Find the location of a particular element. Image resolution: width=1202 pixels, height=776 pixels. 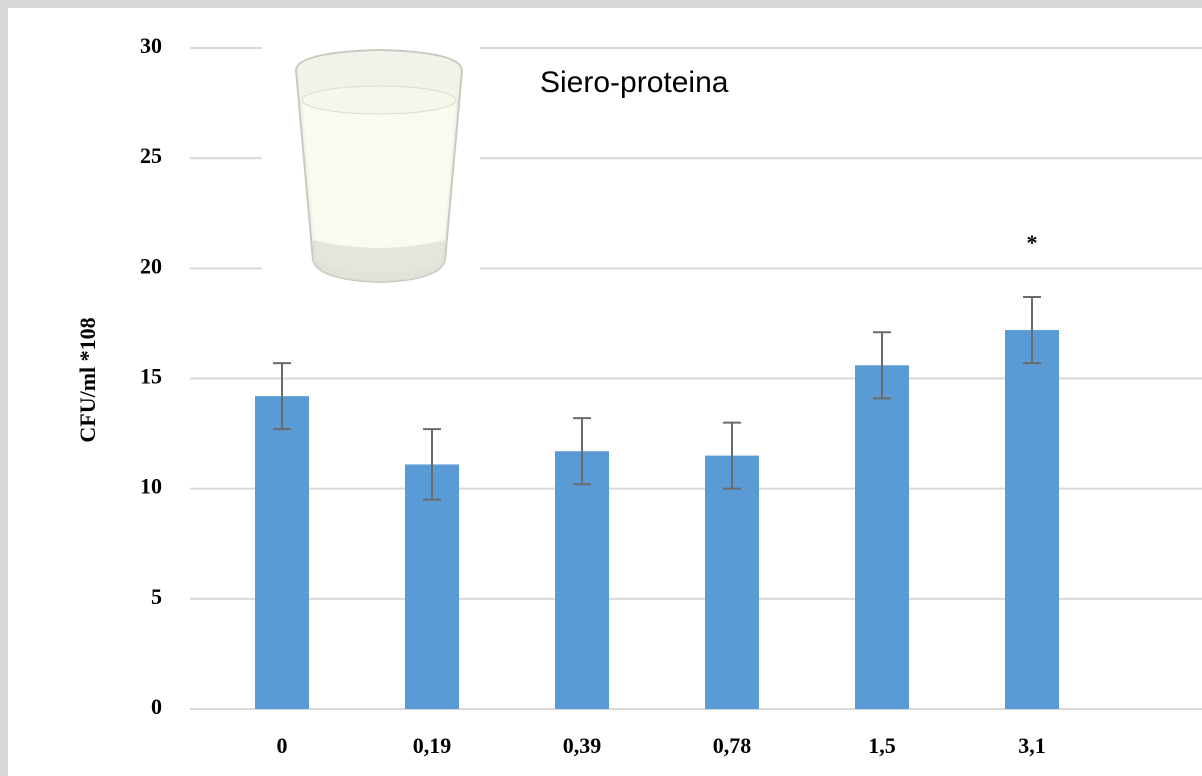

x-tick-label: 0,39 is located at coordinates (582, 745).